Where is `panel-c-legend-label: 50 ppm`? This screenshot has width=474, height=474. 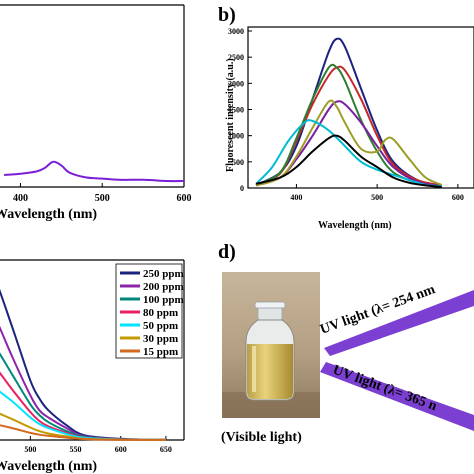 panel-c-legend-label: 50 ppm is located at coordinates (160, 326).